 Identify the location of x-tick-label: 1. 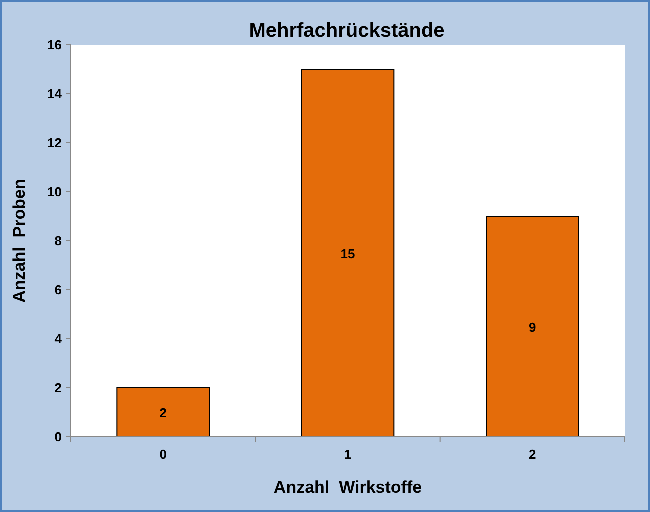
(348, 454).